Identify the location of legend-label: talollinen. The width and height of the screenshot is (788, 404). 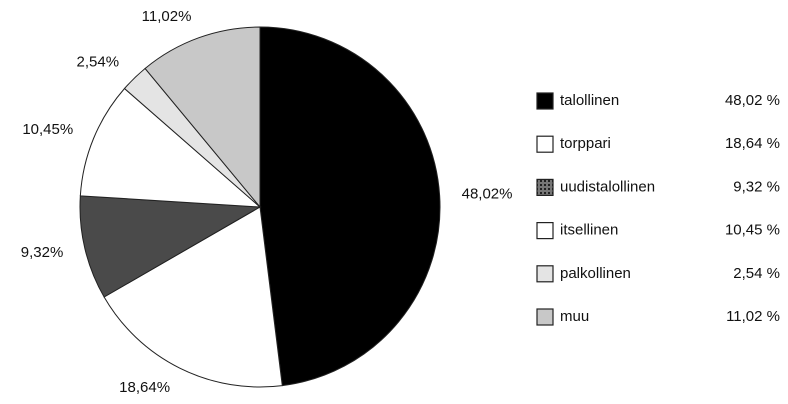
(589, 100).